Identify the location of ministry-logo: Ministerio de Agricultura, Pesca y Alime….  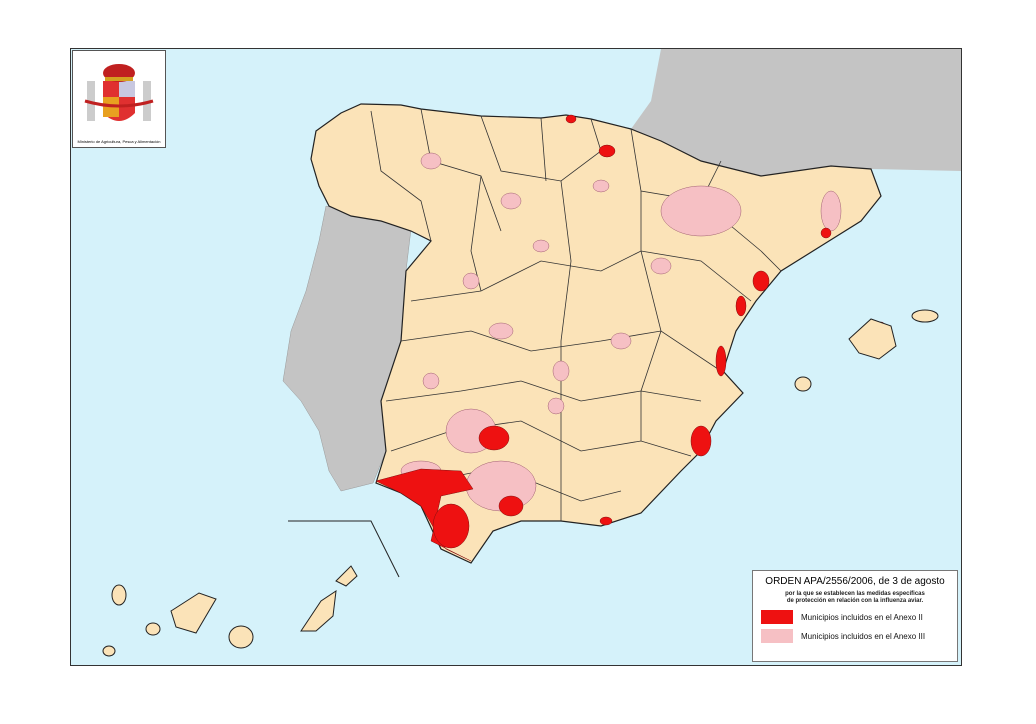
(119, 99).